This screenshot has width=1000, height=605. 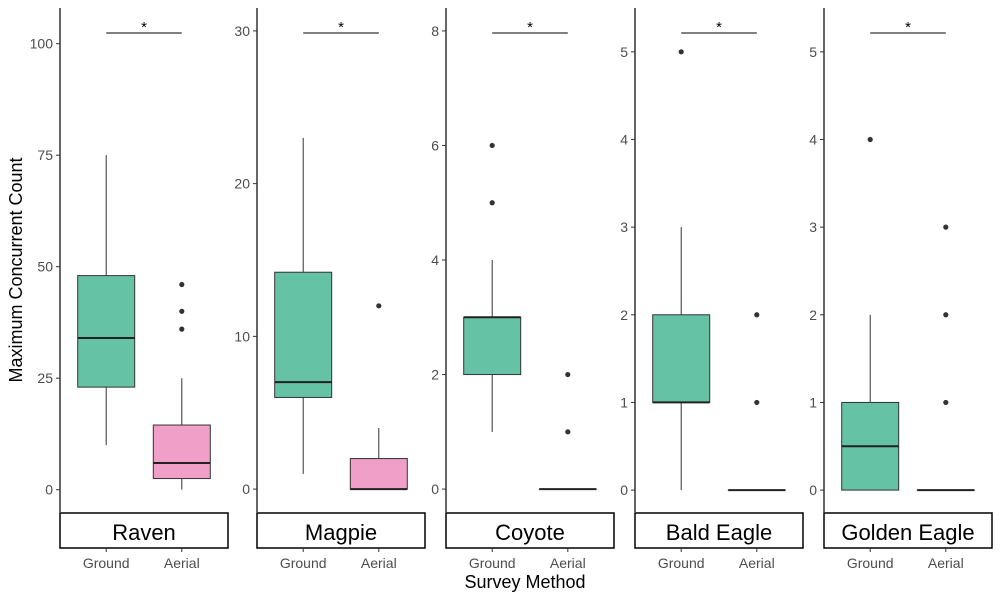 I want to click on y-tick-label: 30, so click(x=242, y=31).